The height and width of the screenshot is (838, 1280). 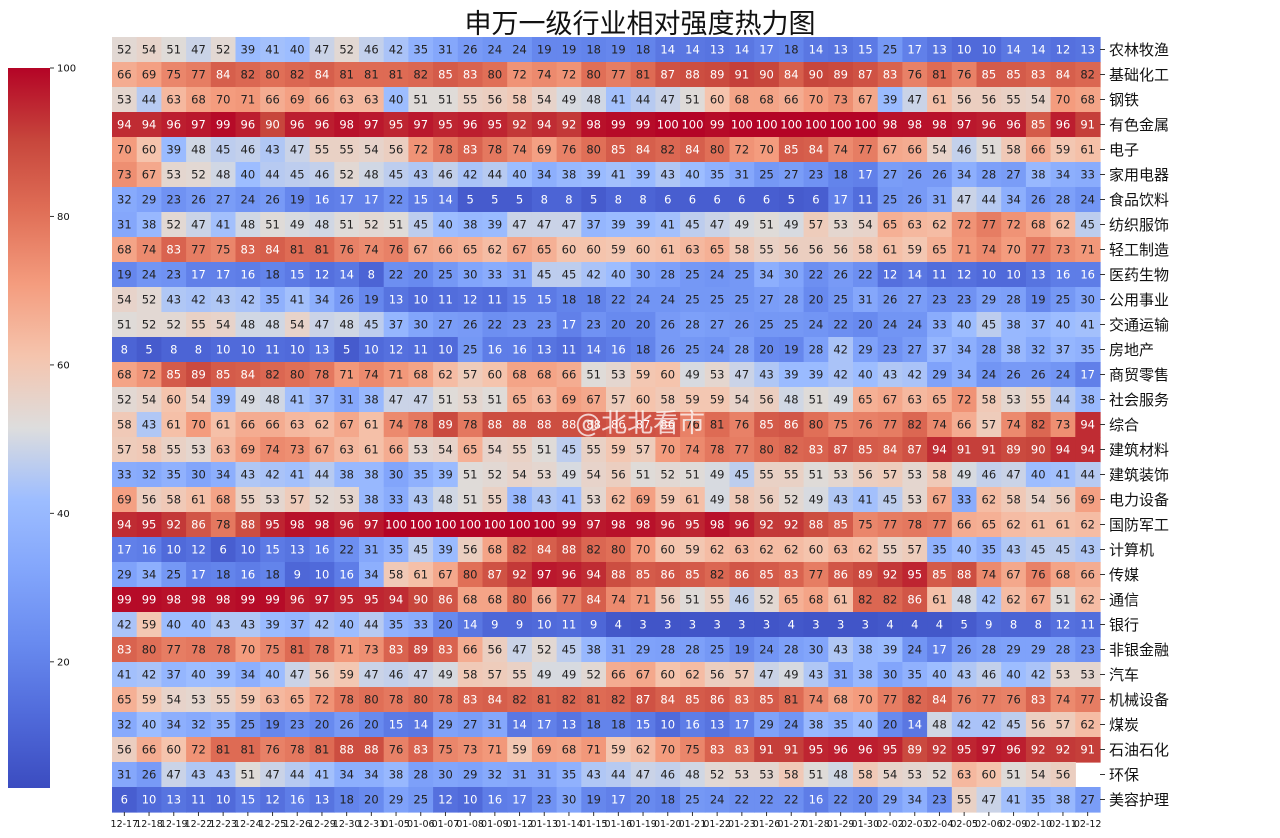 What do you see at coordinates (322, 100) in the screenshot?
I see `cell-value-label: 66` at bounding box center [322, 100].